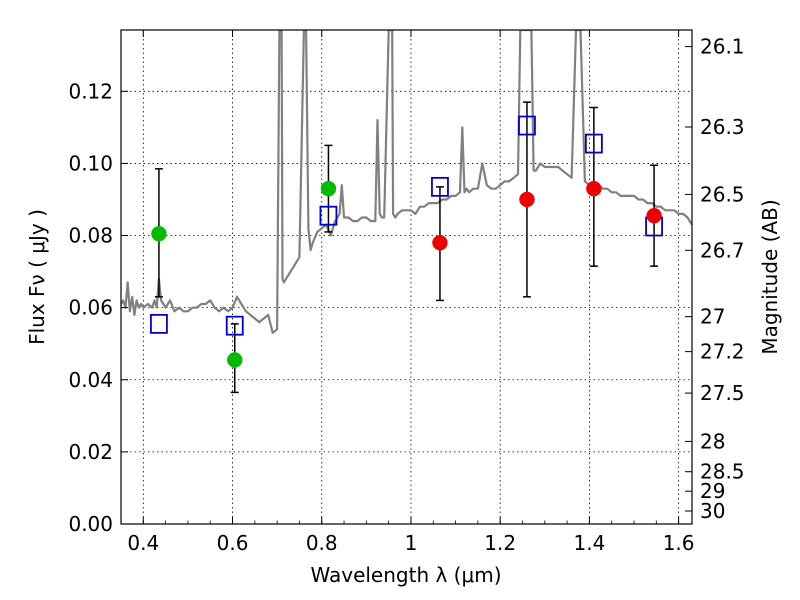 This screenshot has width=800, height=600. Describe the element at coordinates (589, 543) in the screenshot. I see `x-tick-label: 1.4` at that location.